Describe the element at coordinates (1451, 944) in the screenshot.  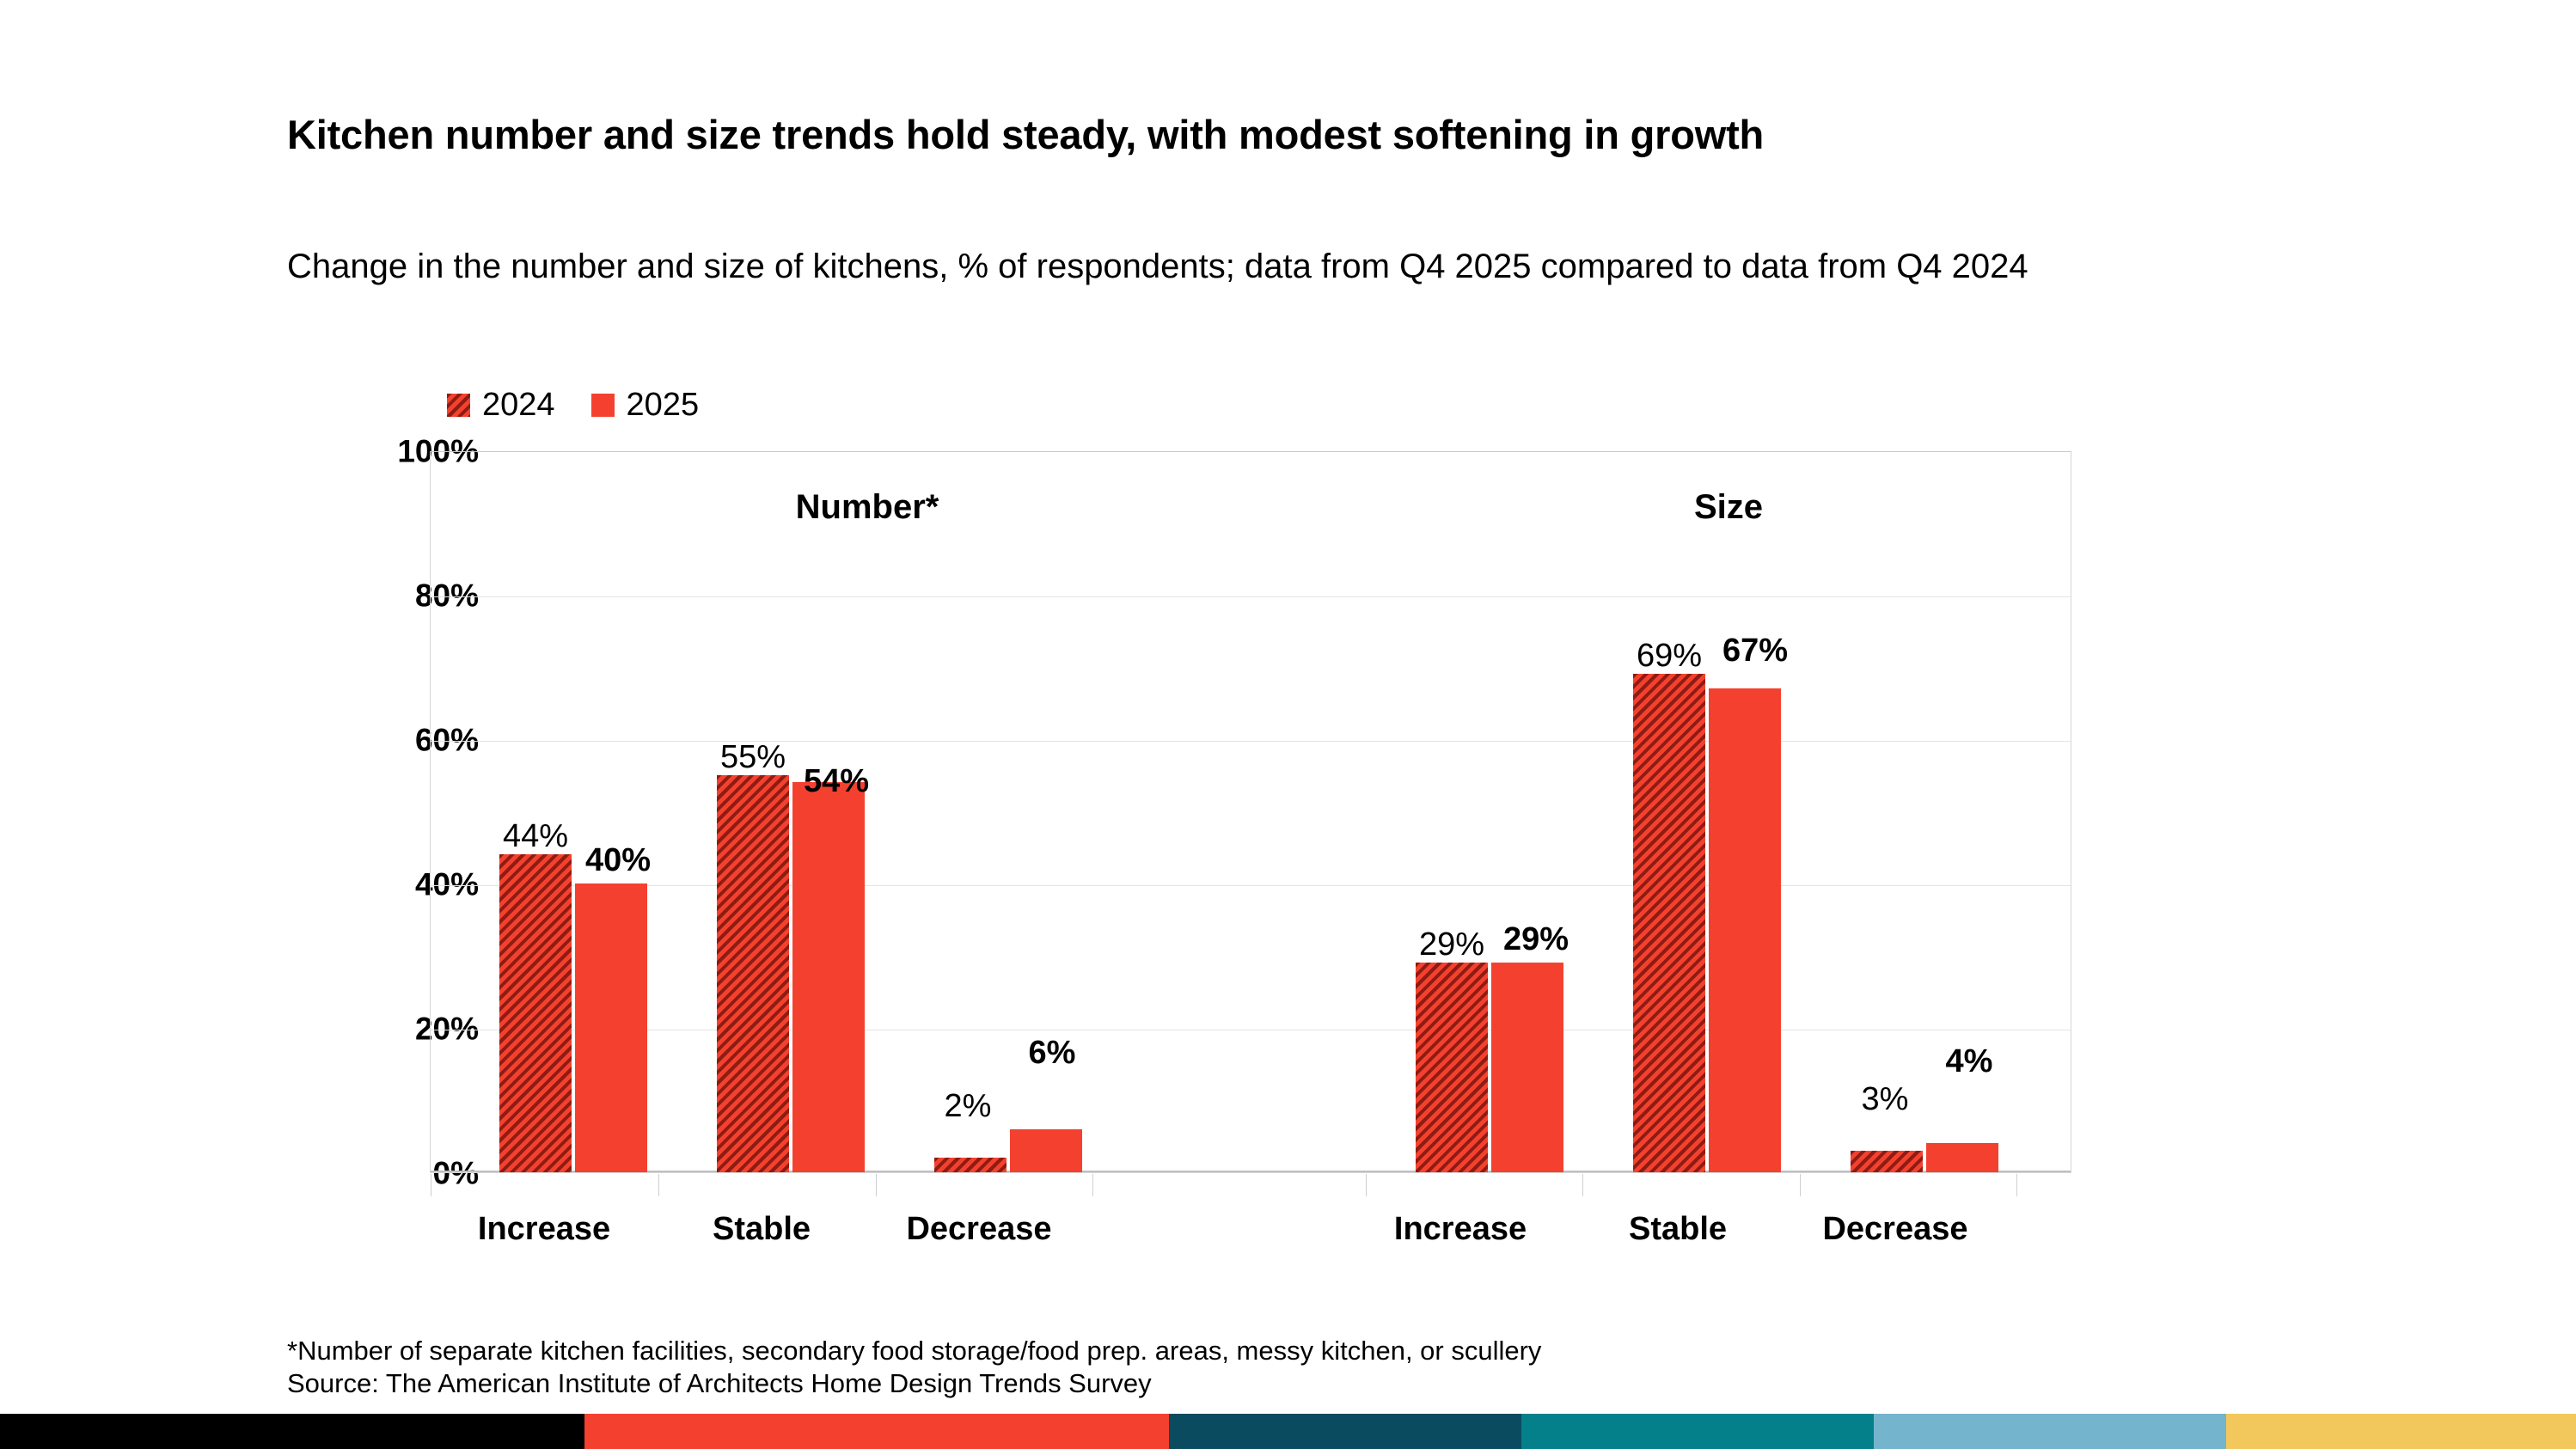
I see `bar-label-size-increase-2024: 29%` at that location.